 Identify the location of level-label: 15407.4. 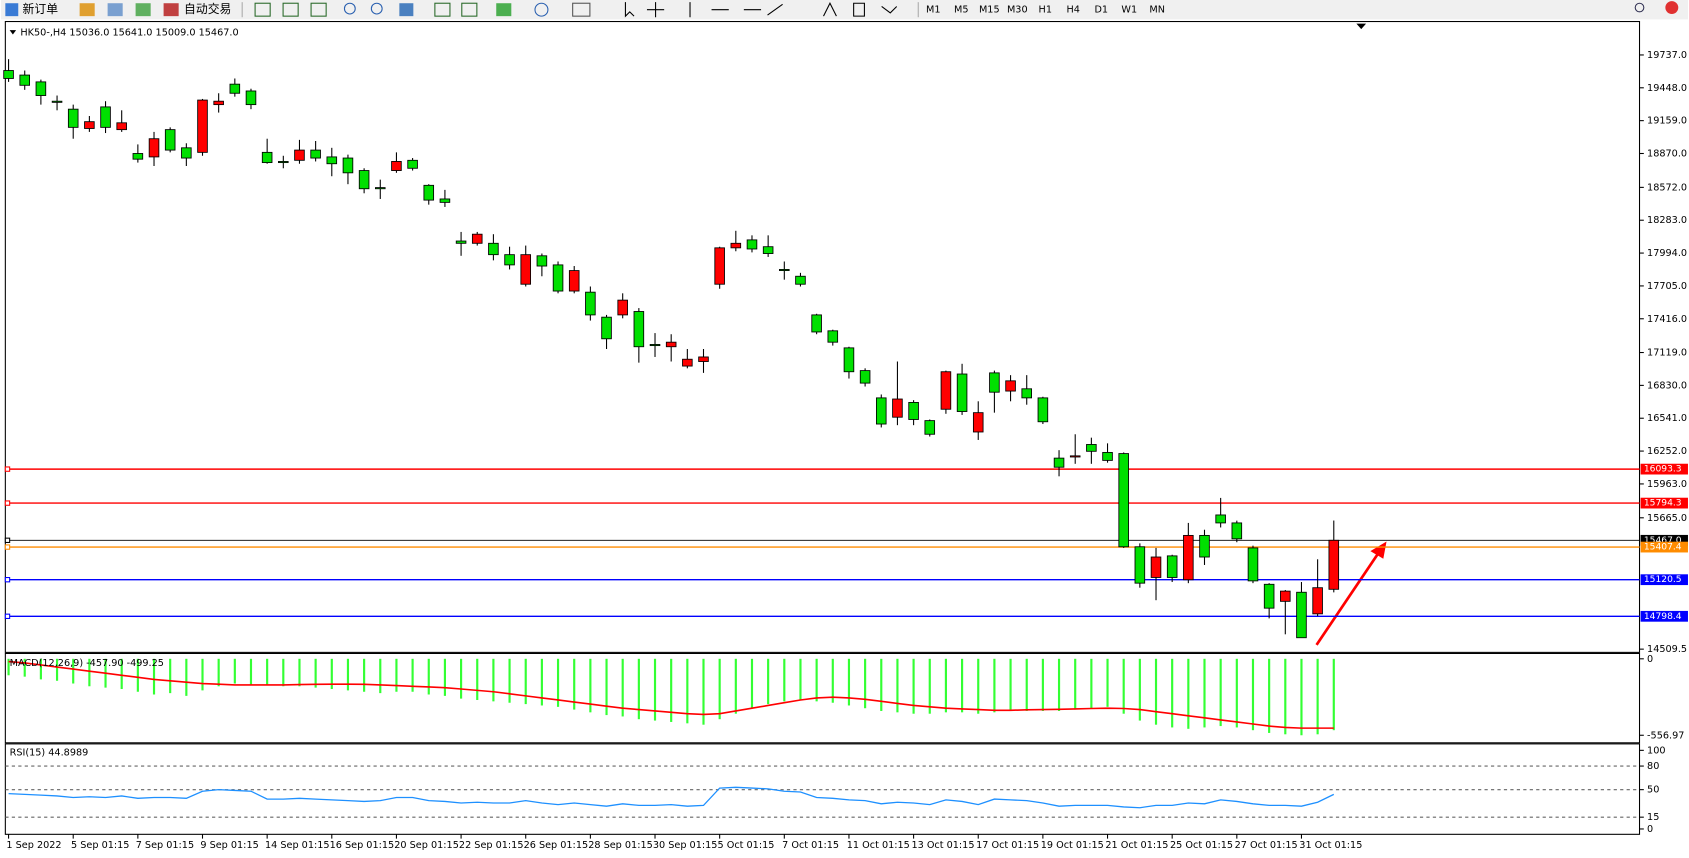
(1663, 548).